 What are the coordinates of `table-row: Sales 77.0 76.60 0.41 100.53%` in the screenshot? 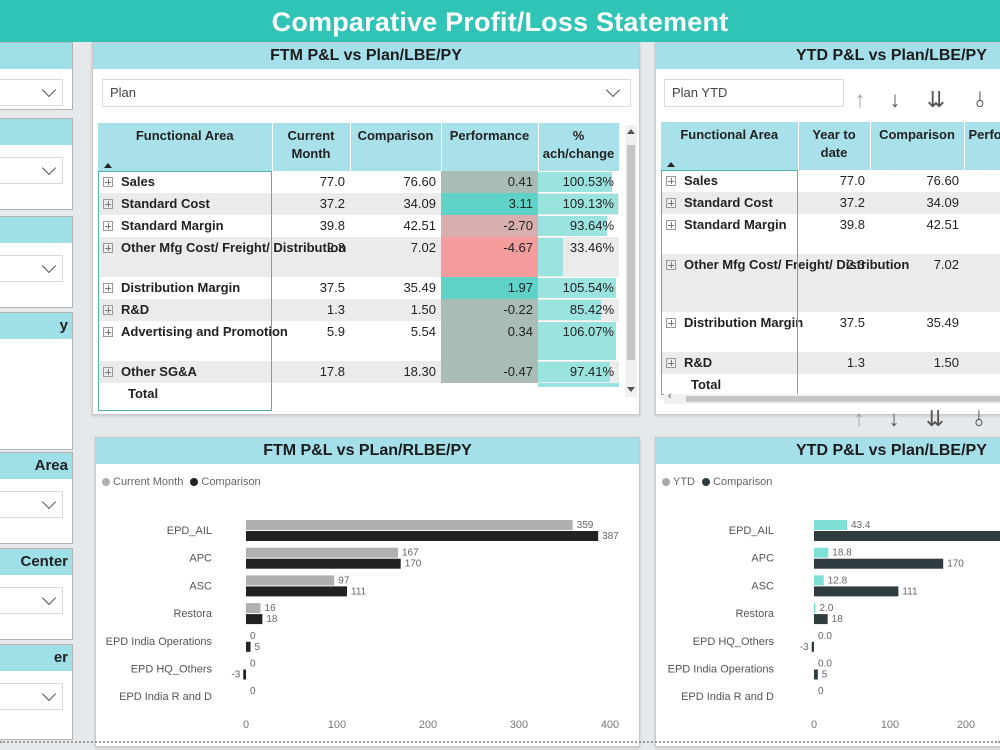 It's located at (358, 182).